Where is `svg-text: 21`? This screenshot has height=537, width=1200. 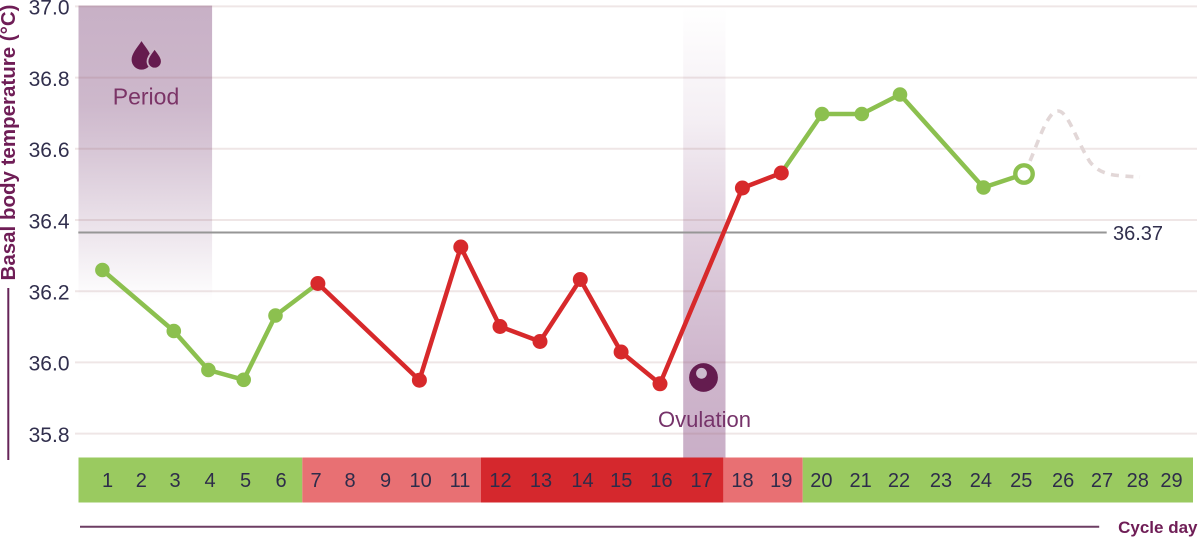
svg-text: 21 is located at coordinates (860, 481).